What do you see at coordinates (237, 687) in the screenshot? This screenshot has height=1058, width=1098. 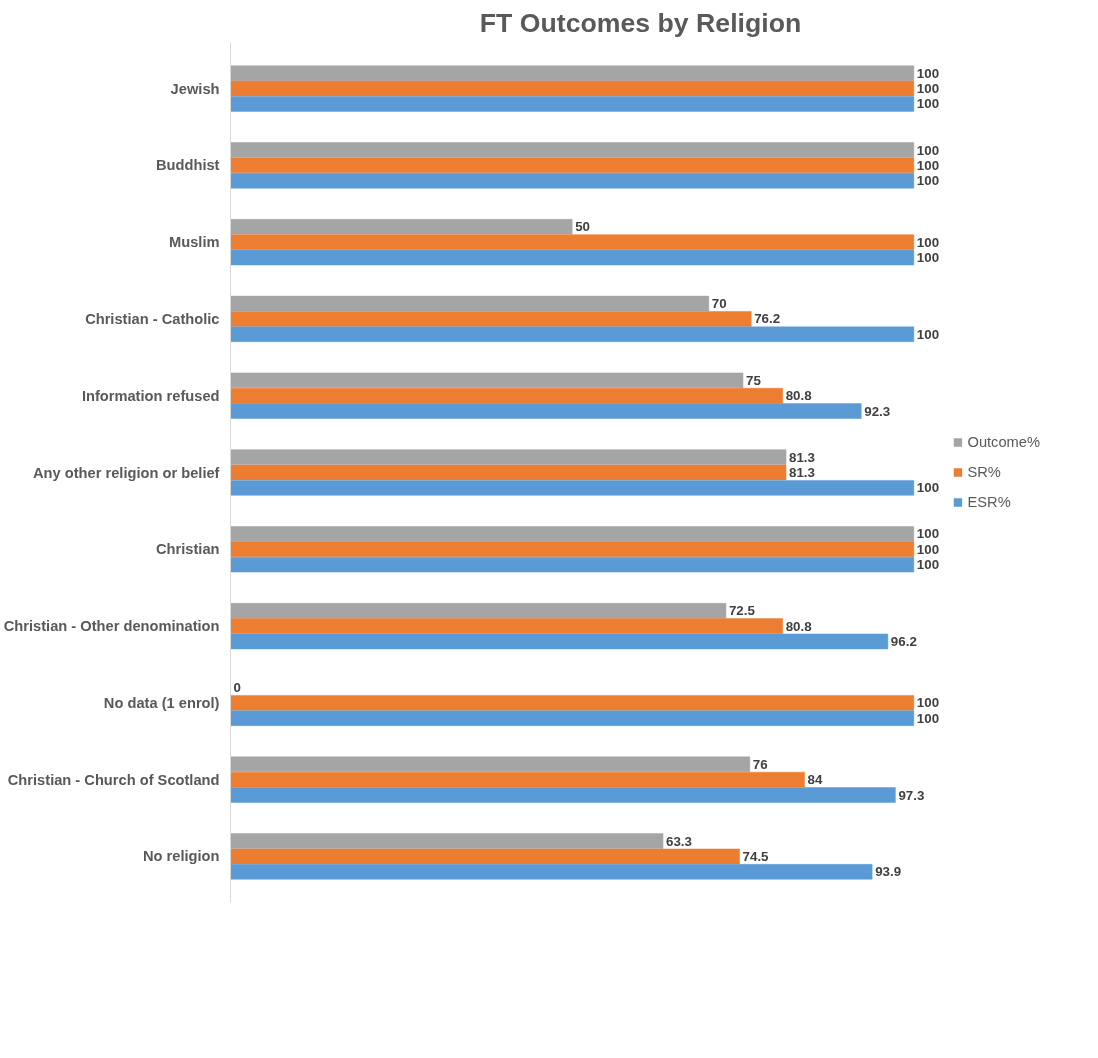 I see `data-label: 0` at bounding box center [237, 687].